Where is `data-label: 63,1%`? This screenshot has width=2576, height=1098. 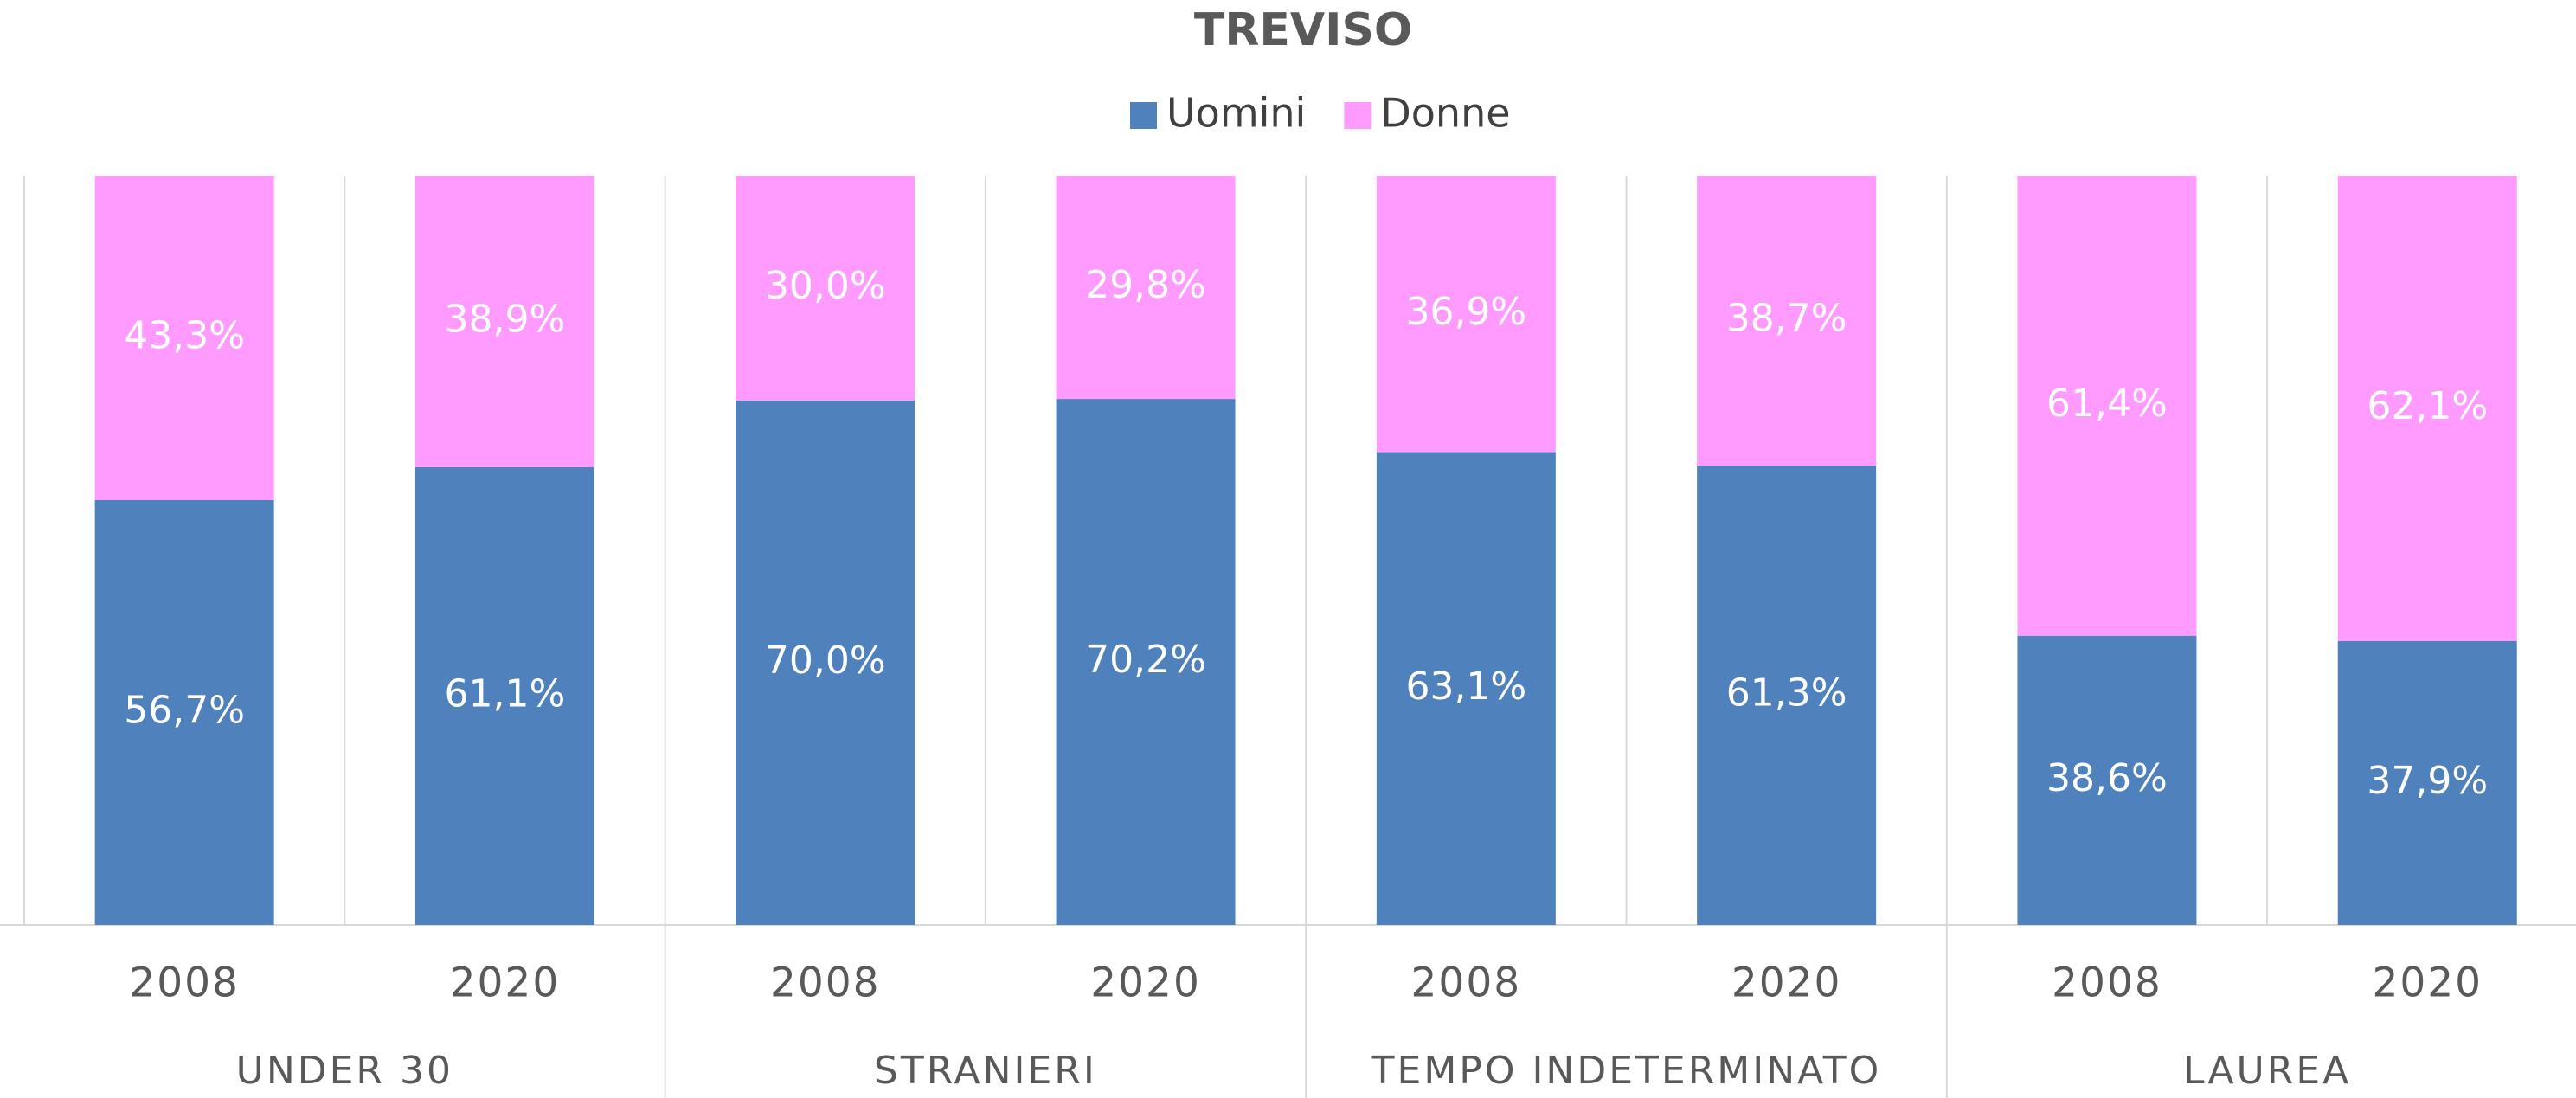
data-label: 63,1% is located at coordinates (1465, 687).